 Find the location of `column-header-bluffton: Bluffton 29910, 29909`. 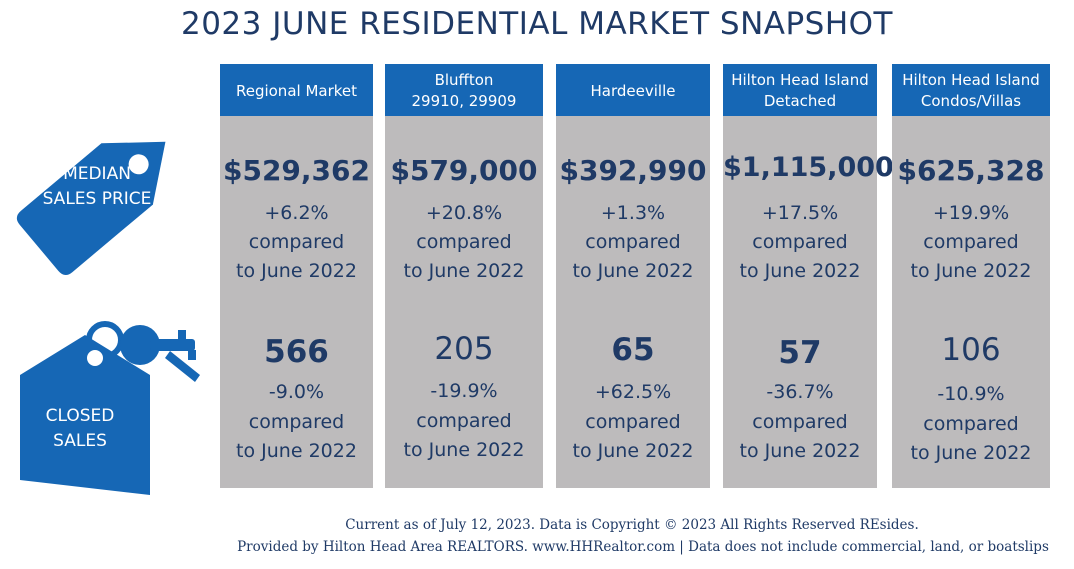

column-header-bluffton: Bluffton 29910, 29909 is located at coordinates (464, 91).